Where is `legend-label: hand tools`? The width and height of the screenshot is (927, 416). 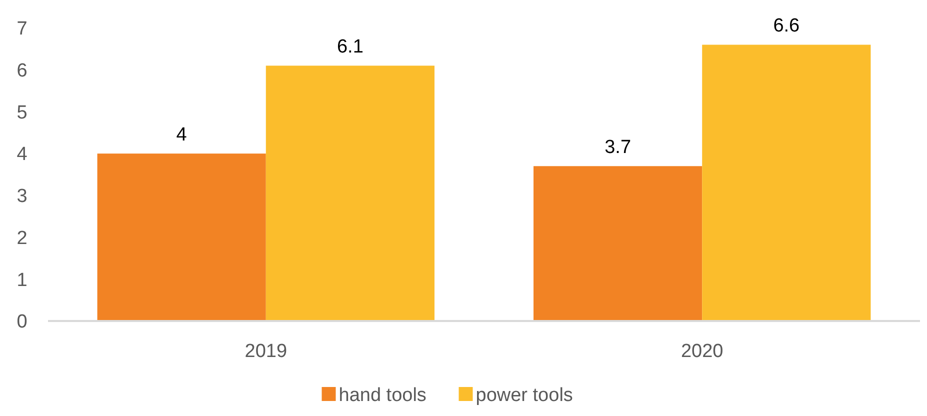
legend-label: hand tools is located at coordinates (382, 395).